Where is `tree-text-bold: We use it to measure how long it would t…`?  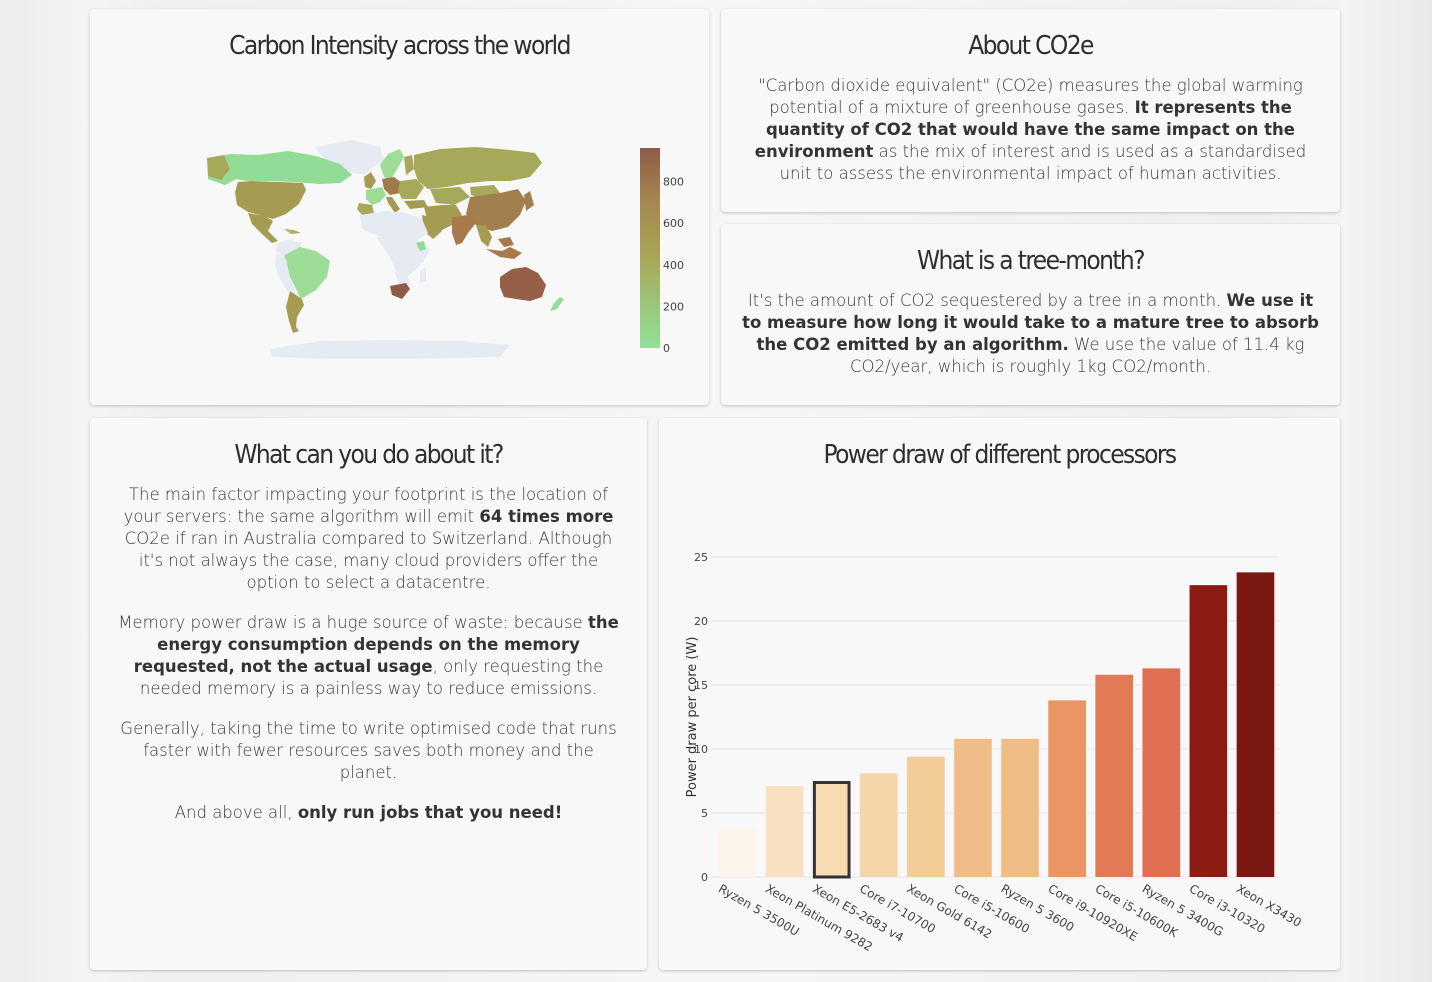 tree-text-bold: We use it to measure how long it would t… is located at coordinates (1030, 322).